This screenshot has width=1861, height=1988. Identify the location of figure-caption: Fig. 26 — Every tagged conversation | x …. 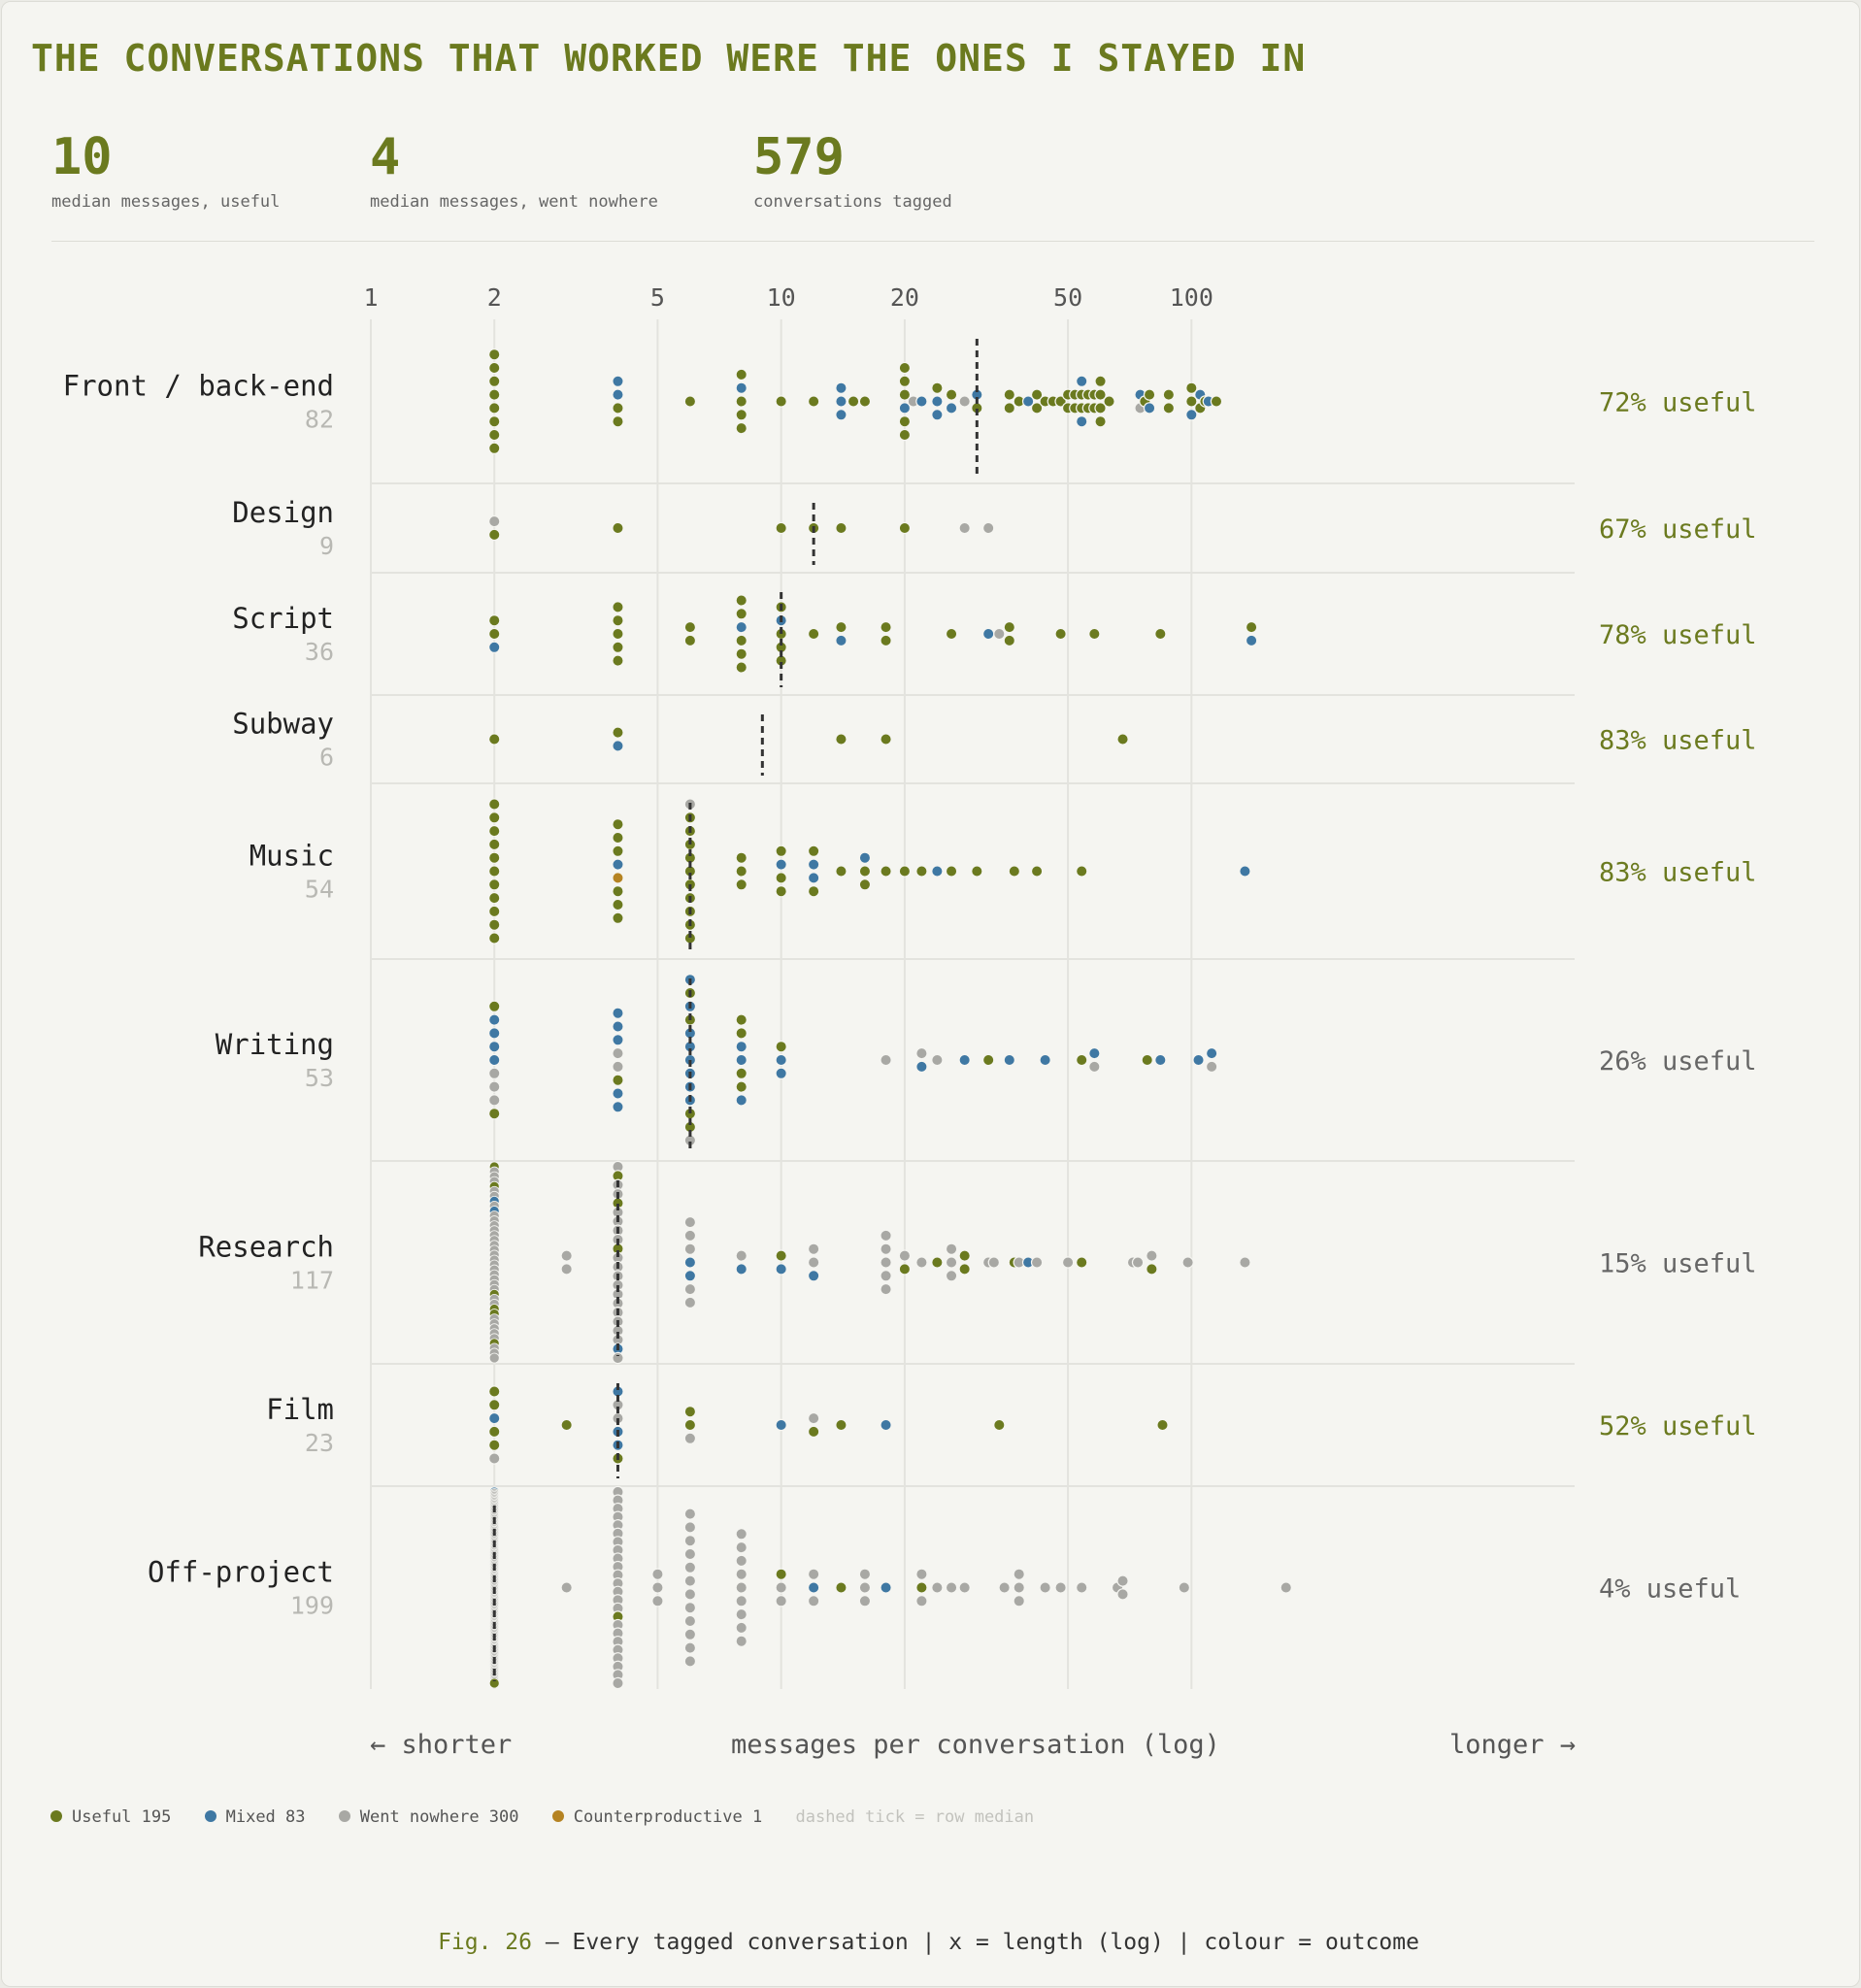
(928, 1943).